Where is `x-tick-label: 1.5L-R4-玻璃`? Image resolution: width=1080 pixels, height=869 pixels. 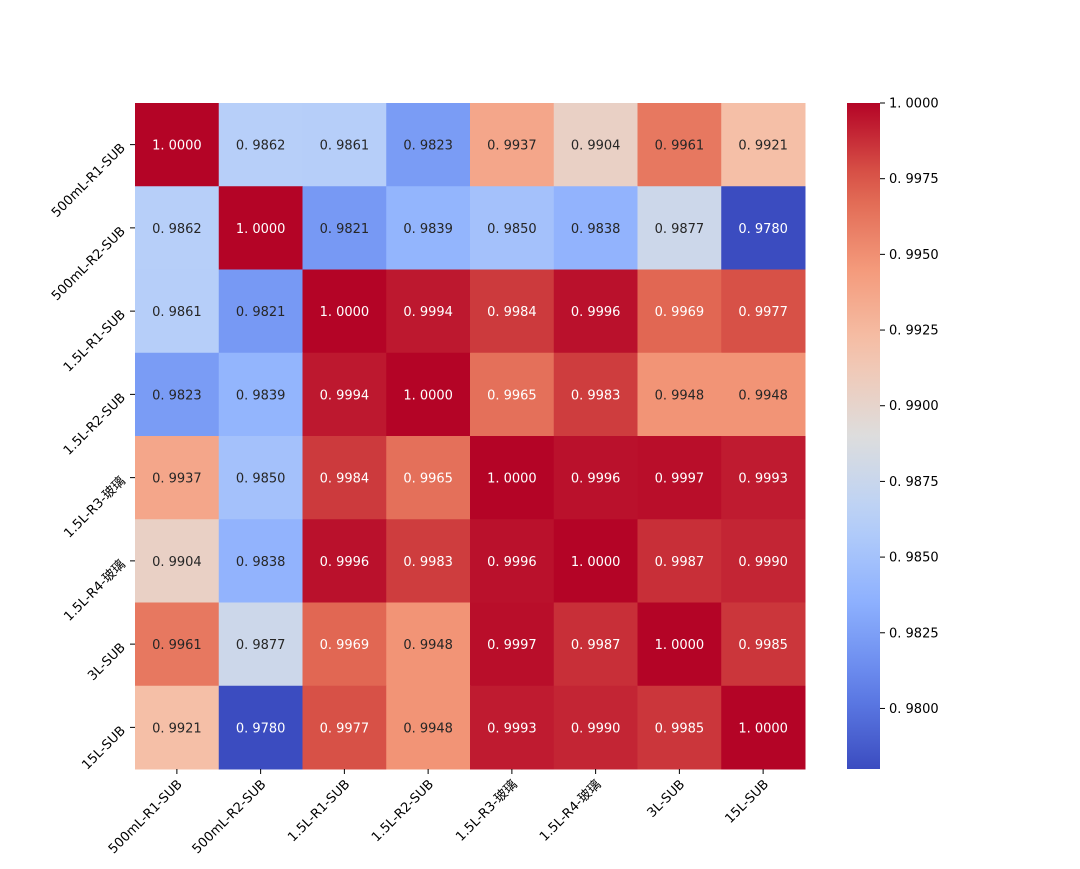
x-tick-label: 1.5L-R4-玻璃 is located at coordinates (570, 810).